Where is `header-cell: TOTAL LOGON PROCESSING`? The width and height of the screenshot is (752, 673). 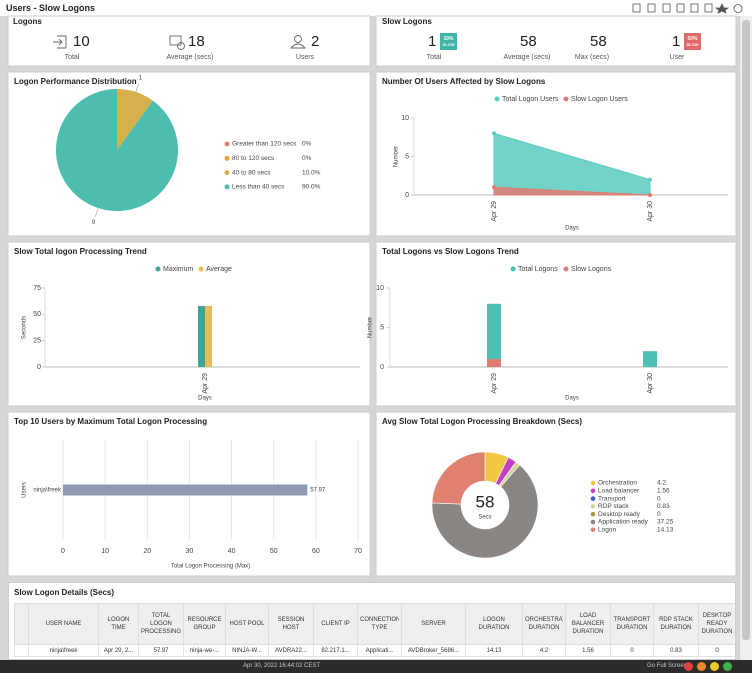
header-cell: TOTAL LOGON PROCESSING is located at coordinates (161, 624).